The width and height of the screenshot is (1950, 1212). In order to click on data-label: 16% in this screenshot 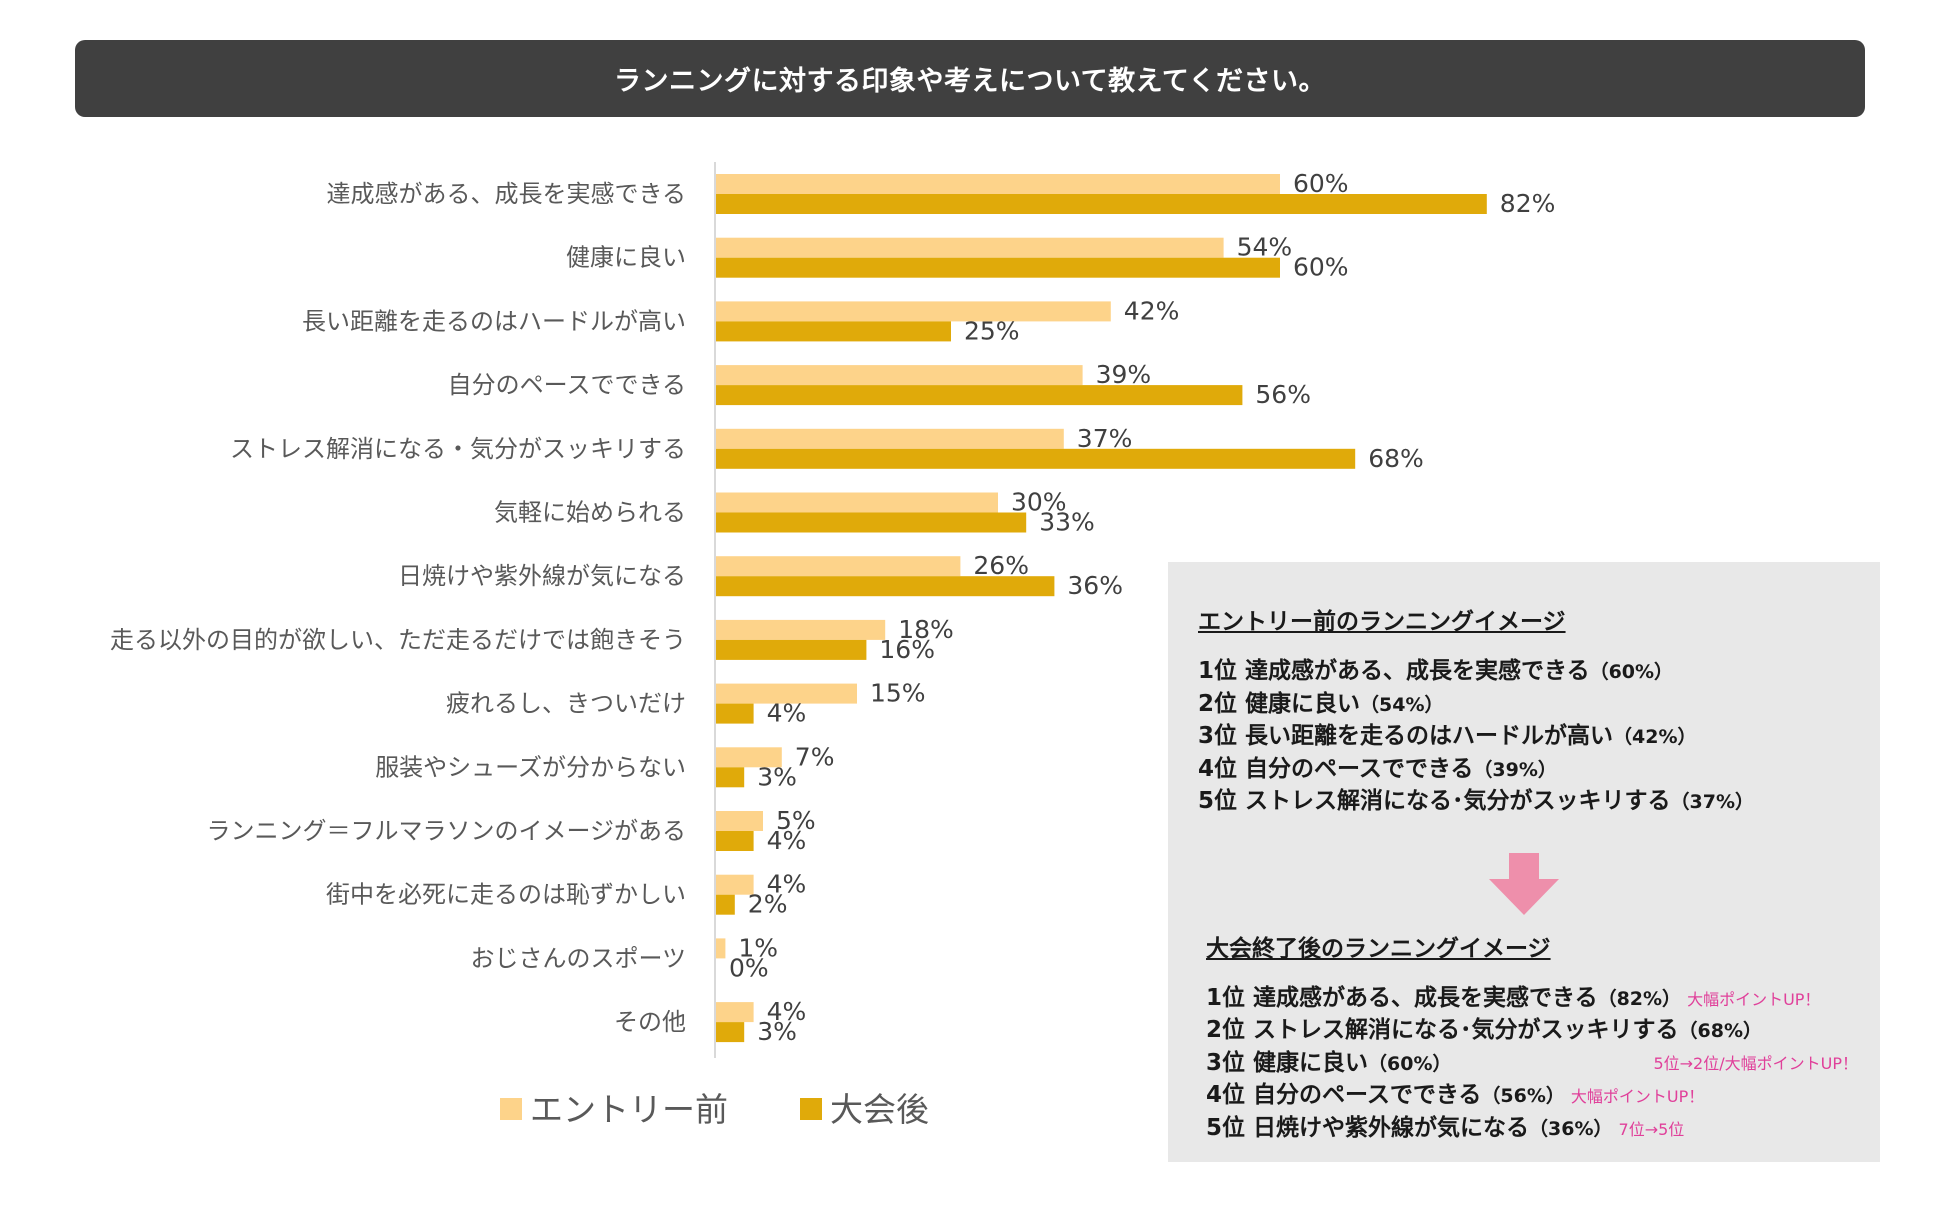, I will do `click(907, 649)`.